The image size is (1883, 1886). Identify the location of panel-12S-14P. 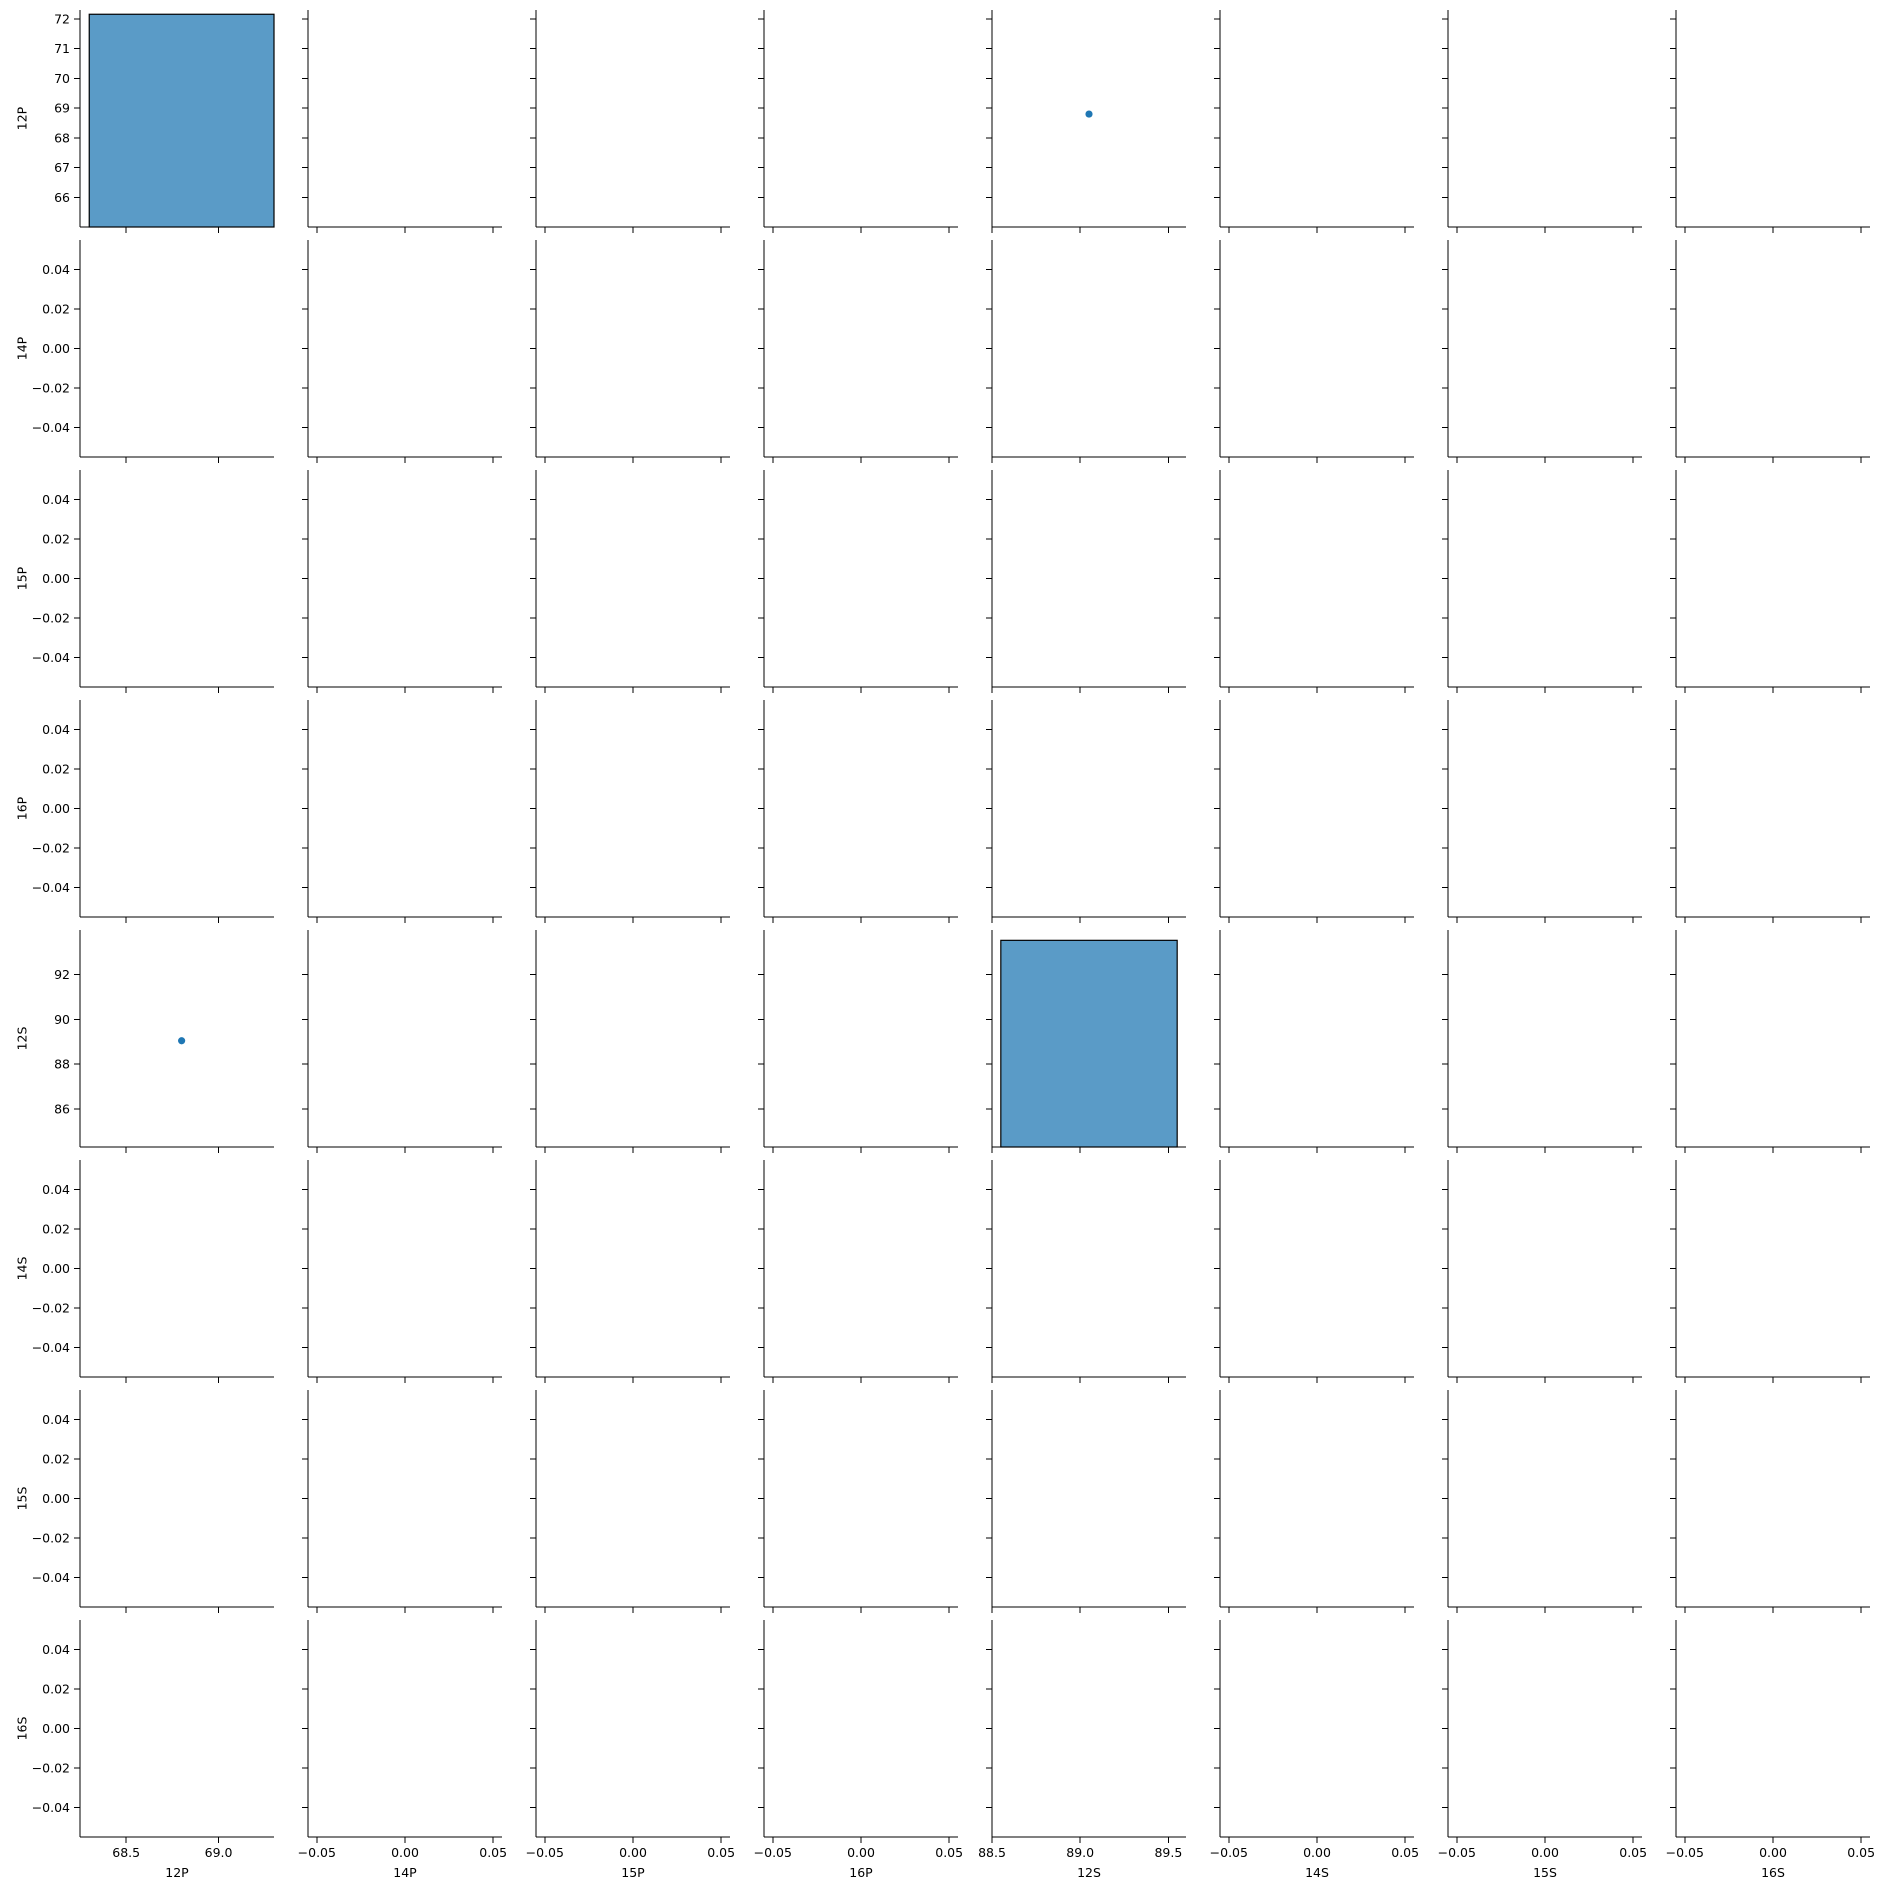
(402, 1041).